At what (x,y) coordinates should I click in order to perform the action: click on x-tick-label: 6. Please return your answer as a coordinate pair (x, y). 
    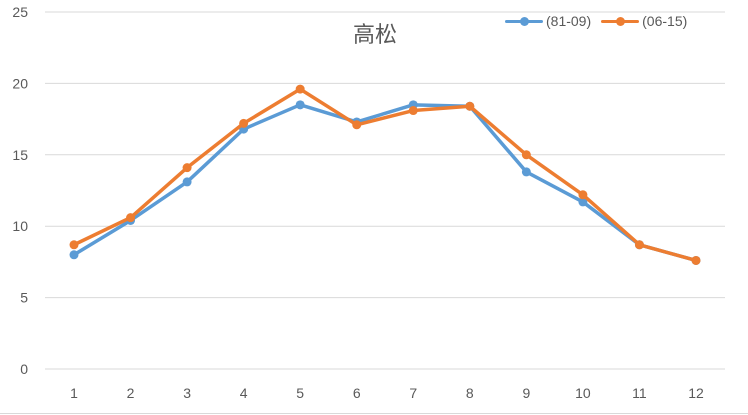
    Looking at the image, I should click on (357, 393).